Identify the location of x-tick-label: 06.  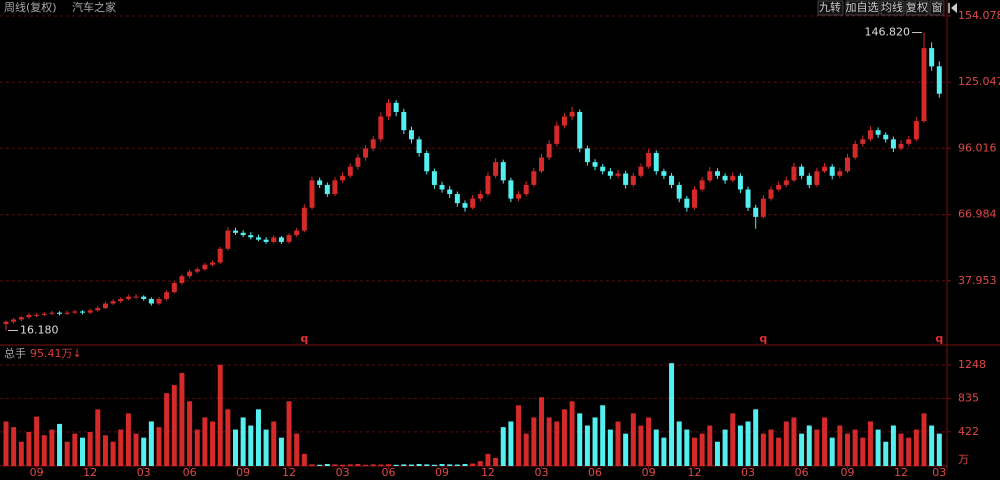
(802, 472).